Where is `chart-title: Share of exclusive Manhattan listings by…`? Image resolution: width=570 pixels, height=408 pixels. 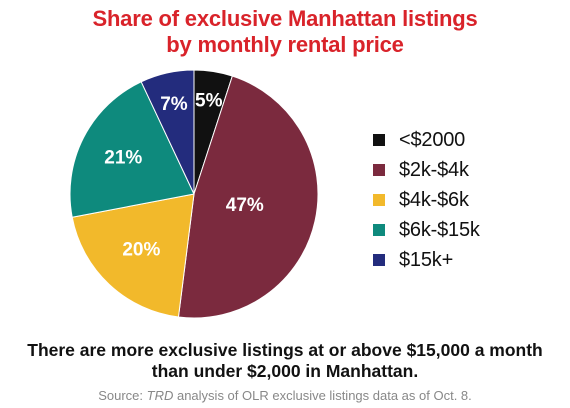 chart-title: Share of exclusive Manhattan listings by… is located at coordinates (285, 32).